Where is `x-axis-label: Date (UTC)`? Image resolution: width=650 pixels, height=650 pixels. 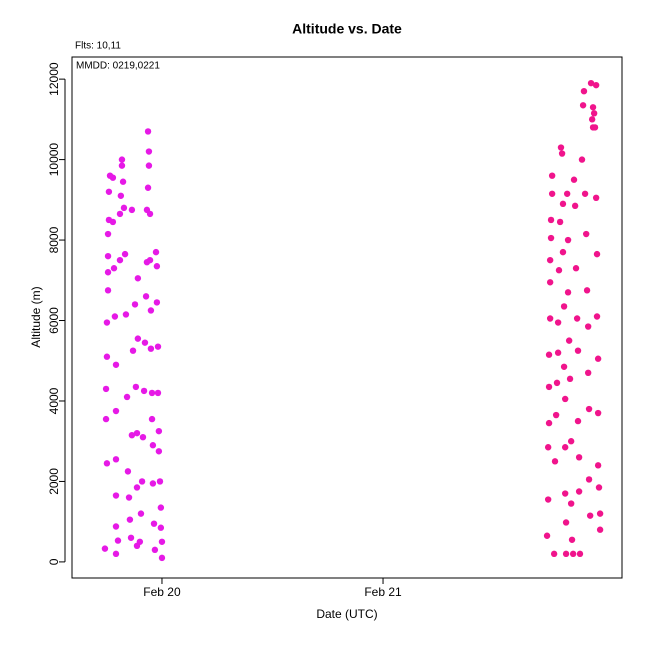
x-axis-label: Date (UTC) is located at coordinates (346, 614).